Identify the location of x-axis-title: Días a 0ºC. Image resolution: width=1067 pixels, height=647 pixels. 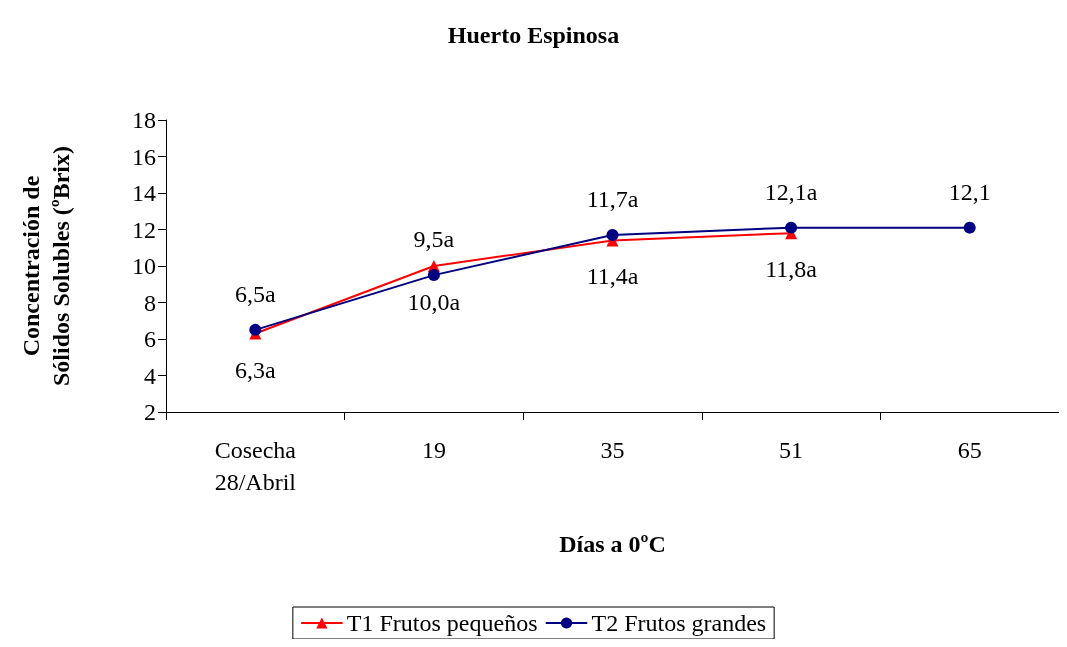
(612, 544).